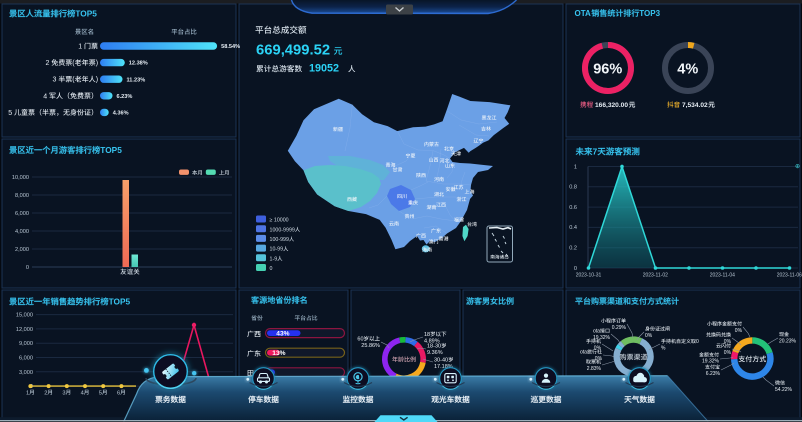 Image resolution: width=802 pixels, height=422 pixels. What do you see at coordinates (573, 228) in the screenshot?
I see `svg-text: 0.4` at bounding box center [573, 228].